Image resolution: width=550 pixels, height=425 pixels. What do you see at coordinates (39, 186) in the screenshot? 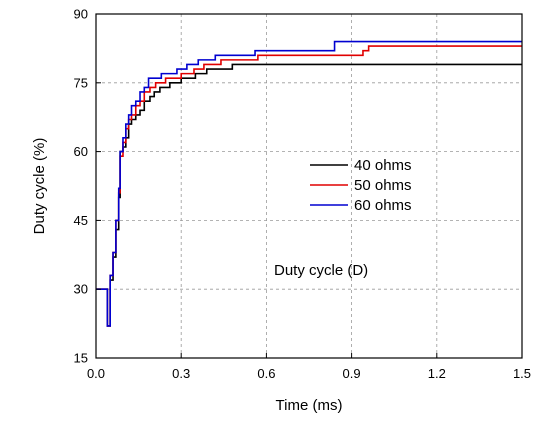
I see `y-axis-title: Duty cycle (%)` at bounding box center [39, 186].